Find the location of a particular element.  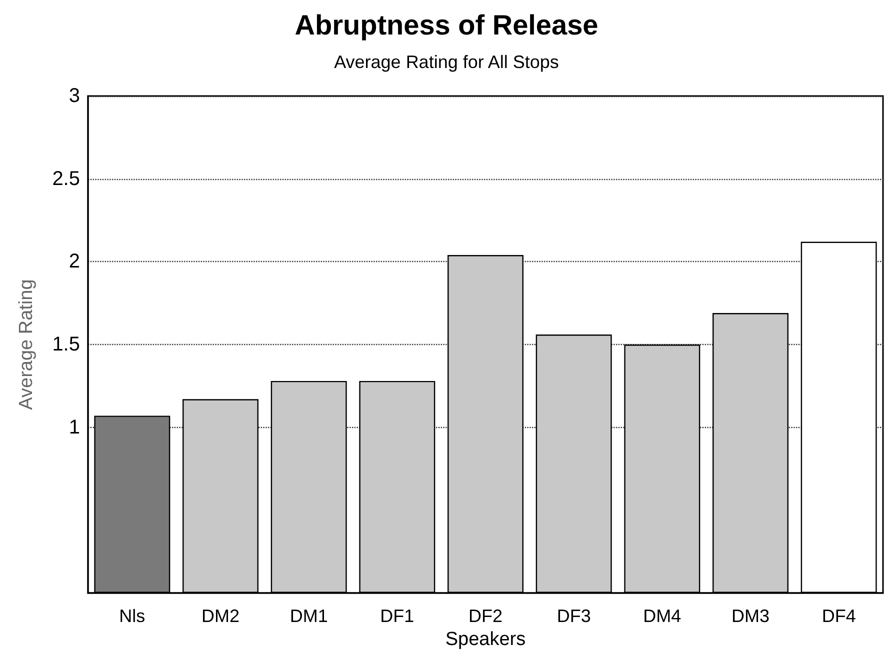

y-tick-label: 2.5 is located at coordinates (66, 179).